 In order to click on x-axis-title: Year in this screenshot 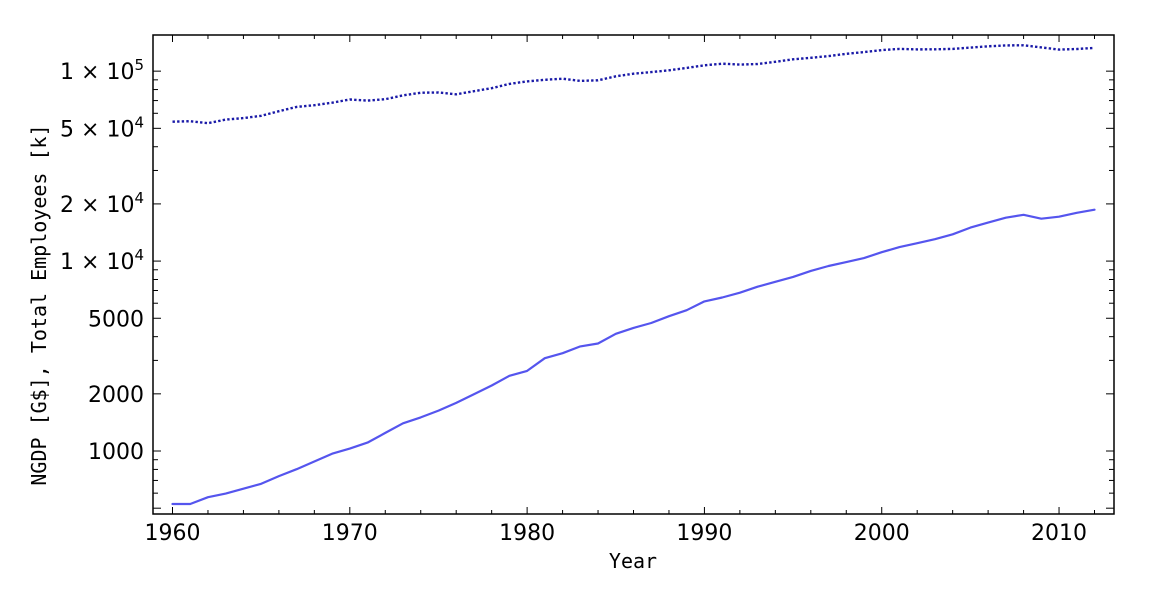, I will do `click(633, 561)`.